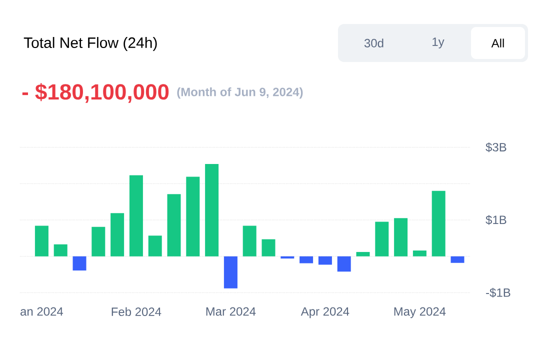 The height and width of the screenshot is (361, 547). Describe the element at coordinates (496, 220) in the screenshot. I see `y-tick-label: $1B` at that location.